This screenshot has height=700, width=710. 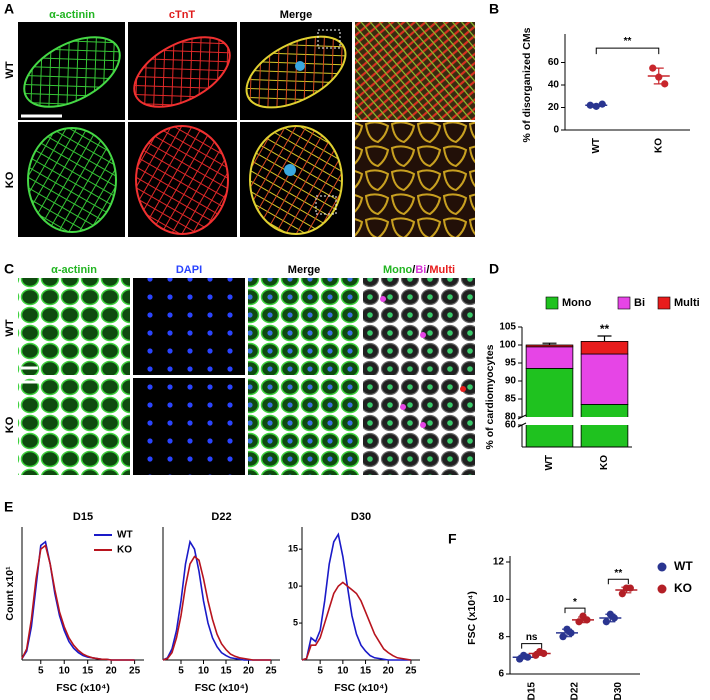 I want to click on panel-label: F, so click(x=452, y=539).